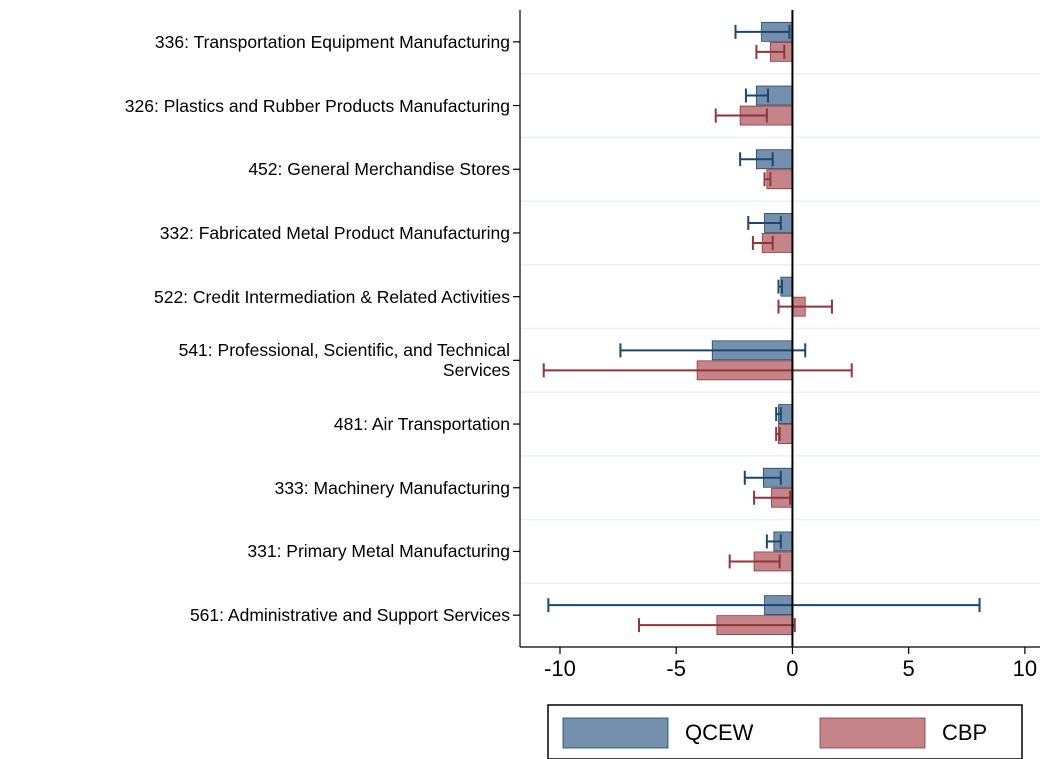 The height and width of the screenshot is (759, 1047). What do you see at coordinates (719, 732) in the screenshot?
I see `legend-label: QCEW` at bounding box center [719, 732].